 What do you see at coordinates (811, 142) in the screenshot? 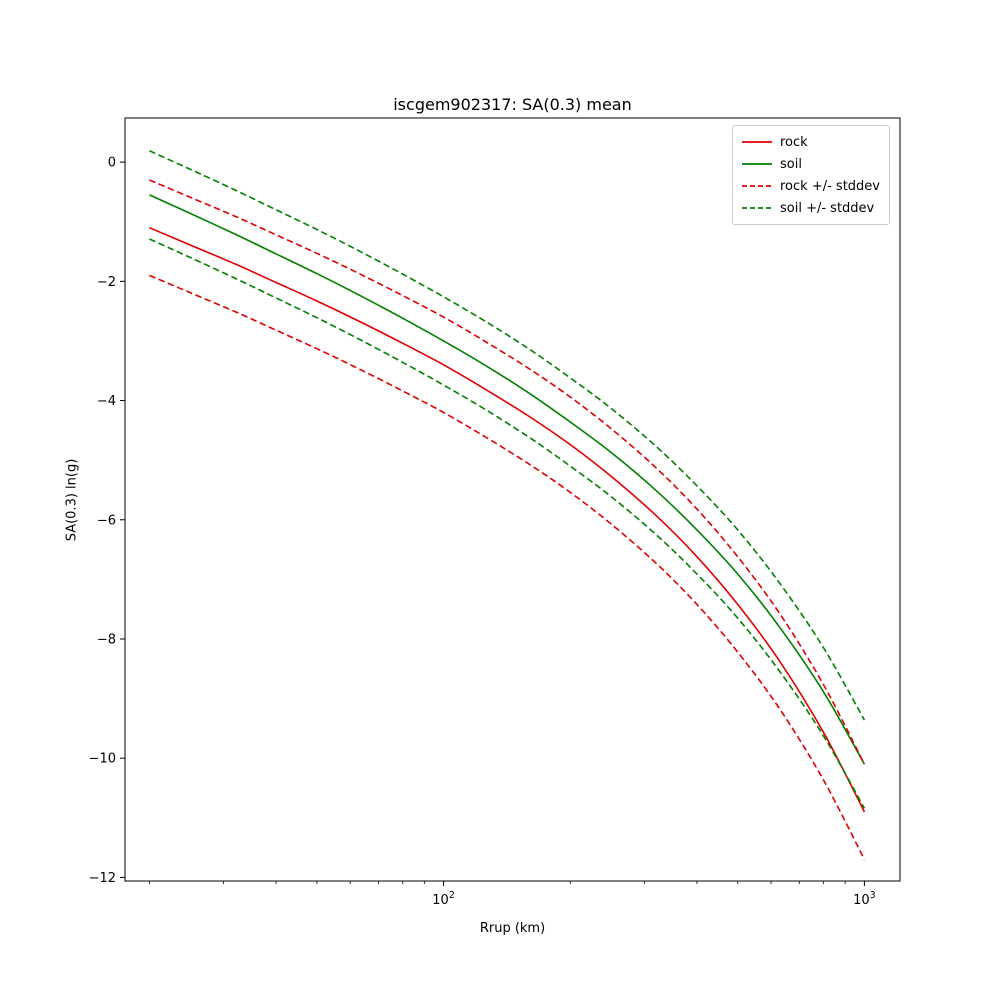
I see `legend-item-rock: rock` at bounding box center [811, 142].